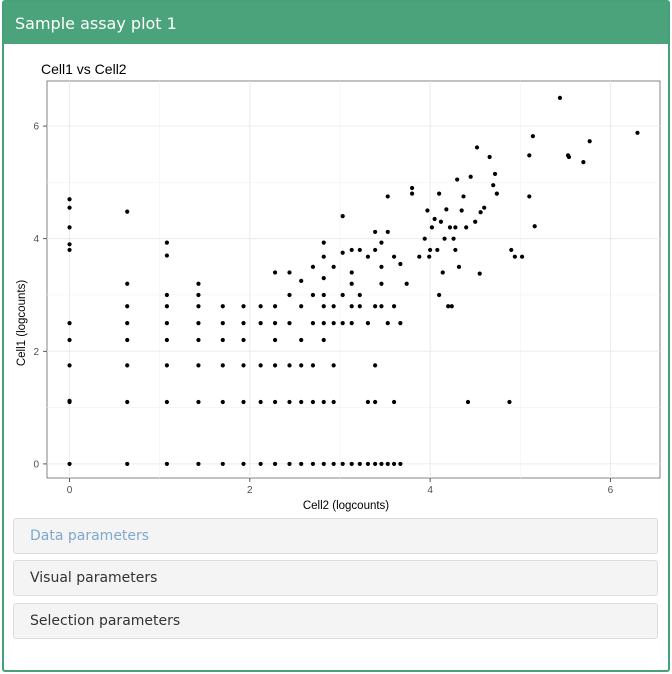 This screenshot has width=672, height=674. What do you see at coordinates (36, 239) in the screenshot?
I see `y-tick-label: 4` at bounding box center [36, 239].